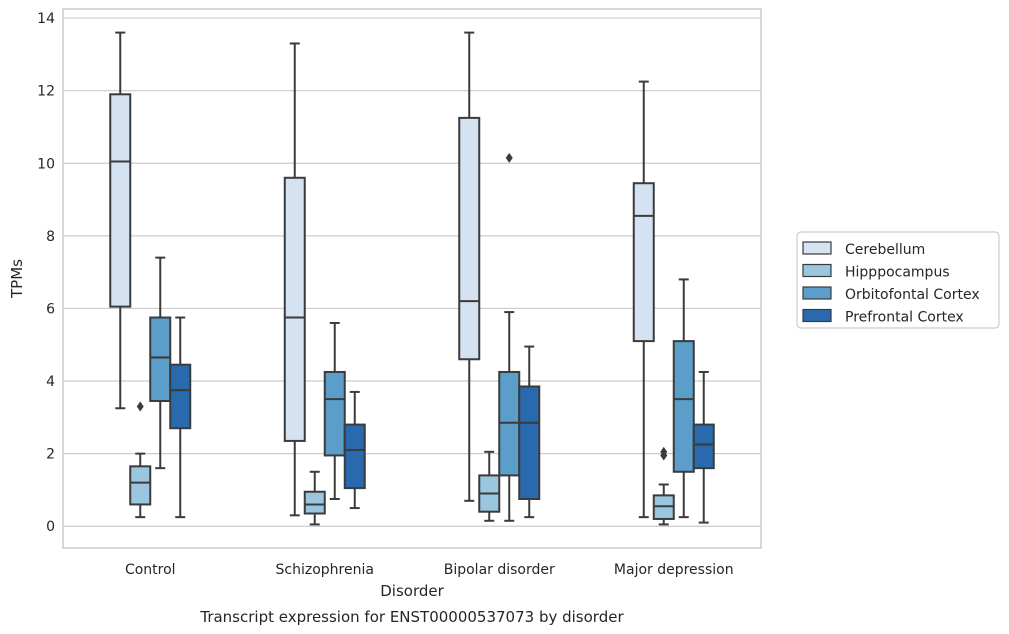 The width and height of the screenshot is (1009, 634). Describe the element at coordinates (150, 570) in the screenshot. I see `x-tick-label: Control` at that location.